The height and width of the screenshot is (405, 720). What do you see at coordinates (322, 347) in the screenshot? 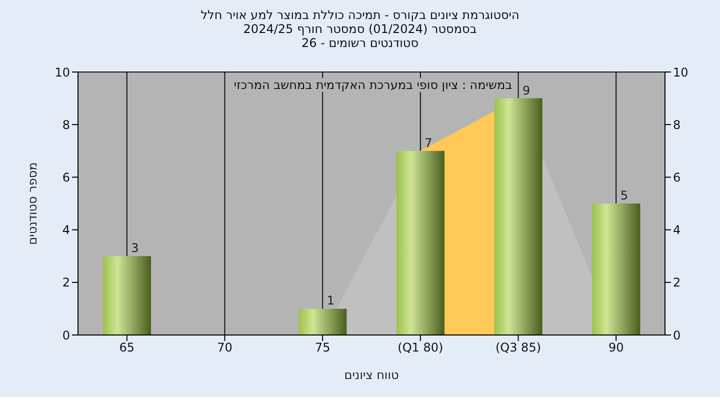
I see `x-tick-label: 75` at bounding box center [322, 347].